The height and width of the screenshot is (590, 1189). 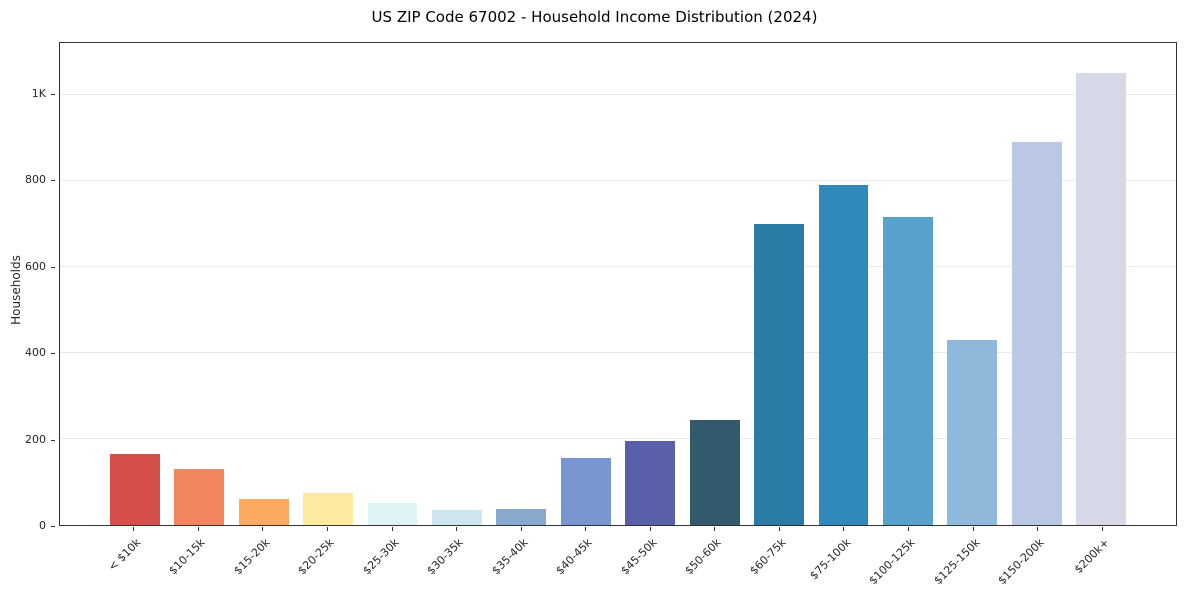 What do you see at coordinates (35, 180) in the screenshot?
I see `y-tick-label: 800` at bounding box center [35, 180].